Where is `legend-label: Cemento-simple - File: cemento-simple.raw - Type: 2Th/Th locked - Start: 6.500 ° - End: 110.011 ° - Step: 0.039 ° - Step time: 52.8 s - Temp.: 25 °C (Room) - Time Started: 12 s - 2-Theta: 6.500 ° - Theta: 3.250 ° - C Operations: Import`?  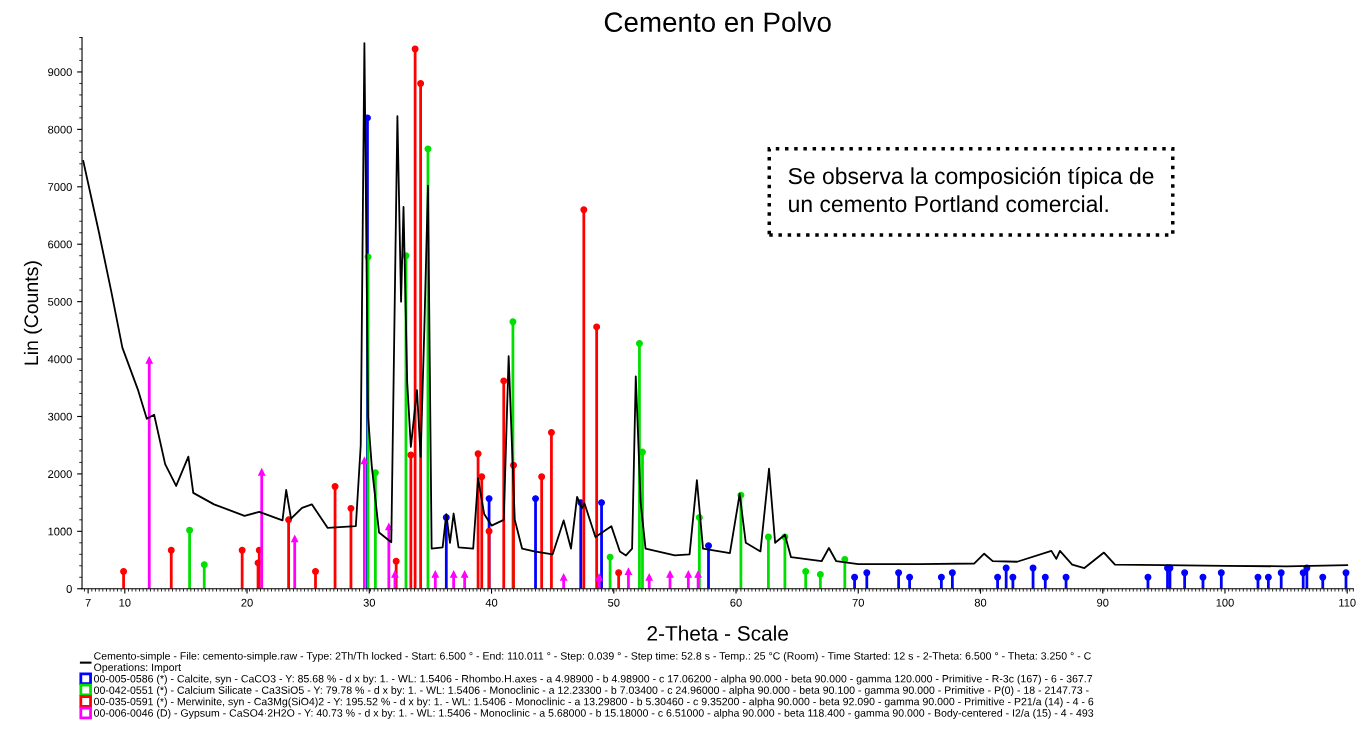 legend-label: Cemento-simple - File: cemento-simple.raw - Type: 2Th/Th locked - Start: 6.500 ° - End: 110.011 ° - Step: 0.039 ° - Step time: 52.8 s - Temp.: 25 °C (Room) - Time Started: 12 s - 2-Theta: 6.500 ° - Theta: 3.250 ° - C Operations: Import is located at coordinates (592, 662).